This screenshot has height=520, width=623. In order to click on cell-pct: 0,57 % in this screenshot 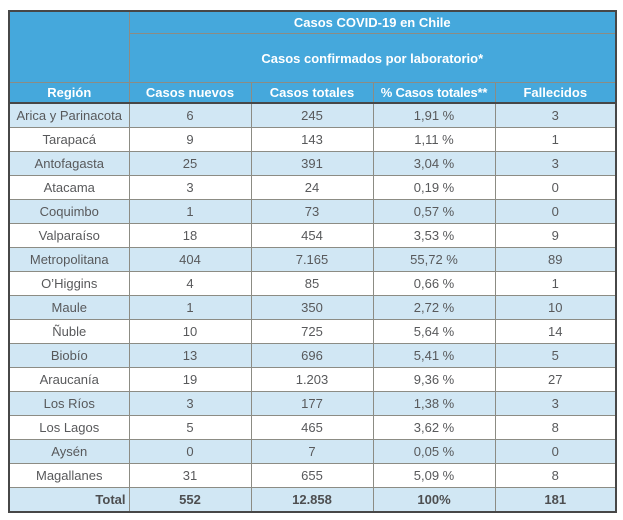, I will do `click(434, 211)`.